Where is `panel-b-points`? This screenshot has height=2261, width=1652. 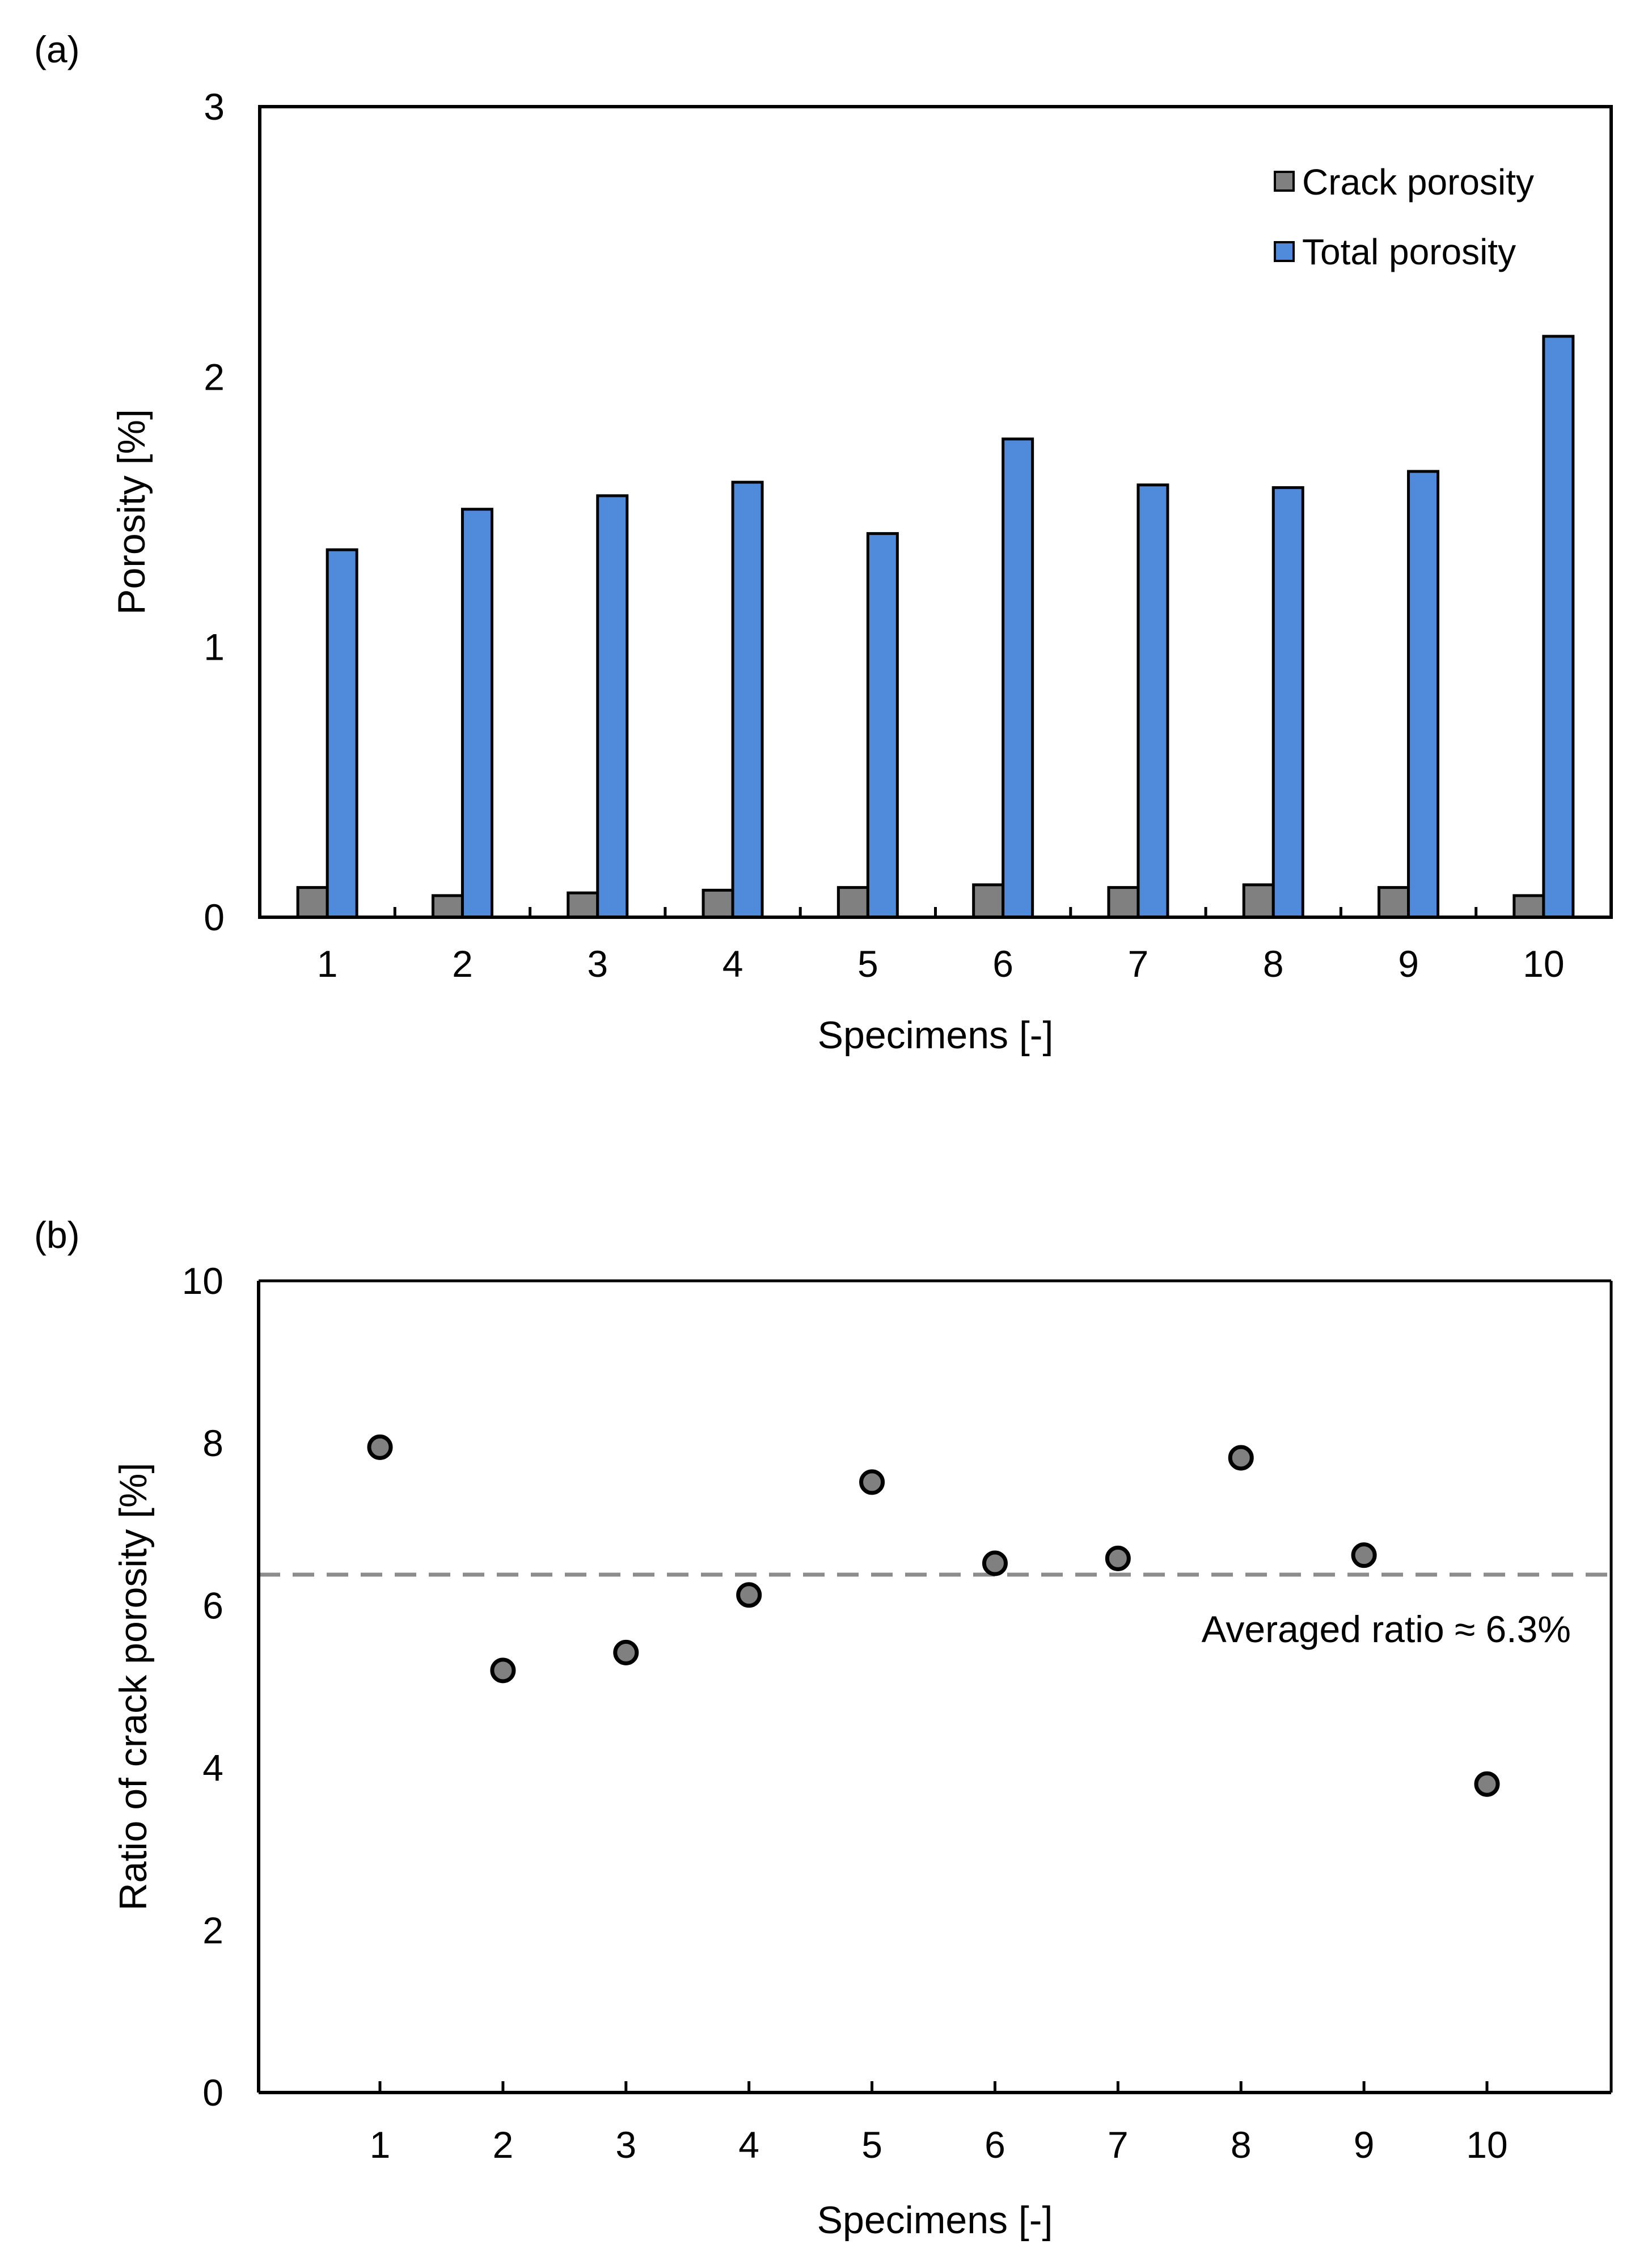
panel-b-points is located at coordinates (933, 1615).